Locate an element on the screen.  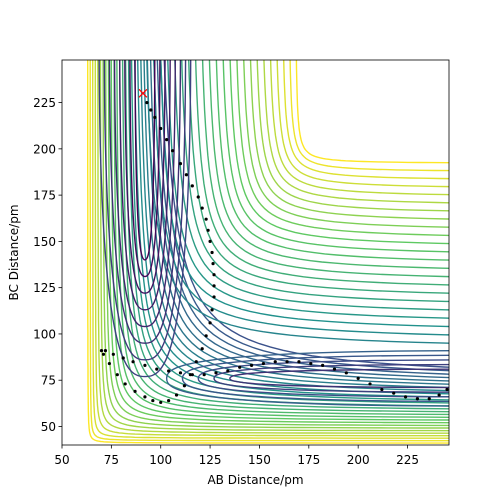
y-tick-label: 150 is located at coordinates (44, 242).